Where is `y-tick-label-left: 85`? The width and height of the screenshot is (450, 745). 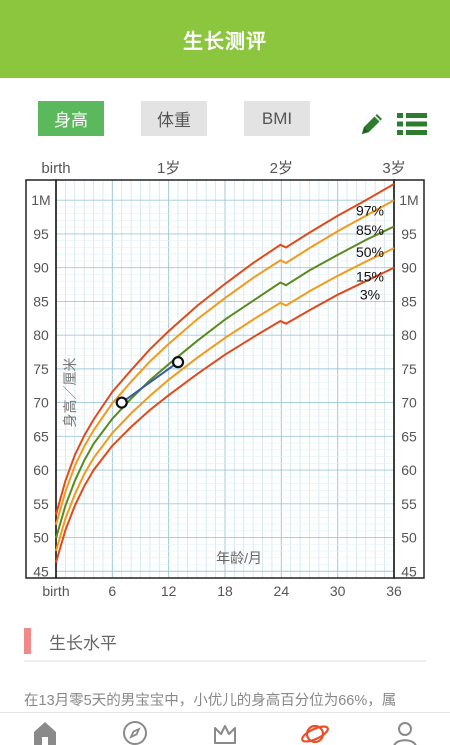 y-tick-label-left: 85 is located at coordinates (41, 301).